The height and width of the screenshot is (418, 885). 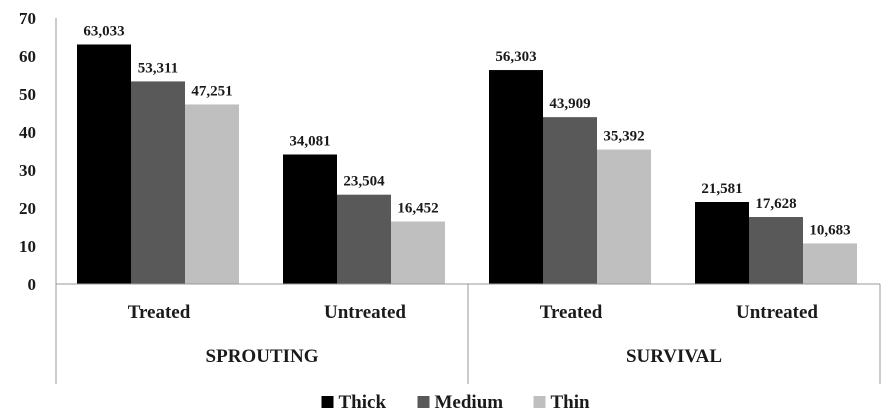 I want to click on y-tick-label: 70, so click(x=27, y=18).